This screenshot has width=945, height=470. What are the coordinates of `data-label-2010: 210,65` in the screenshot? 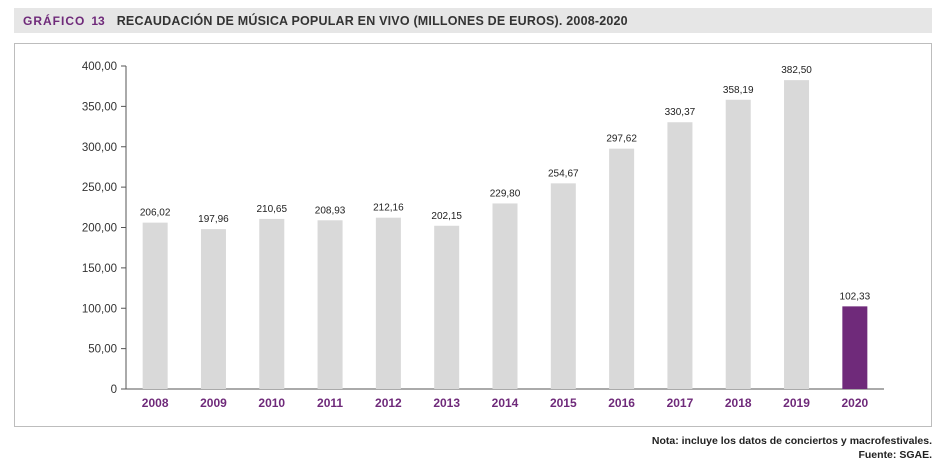 It's located at (271, 209).